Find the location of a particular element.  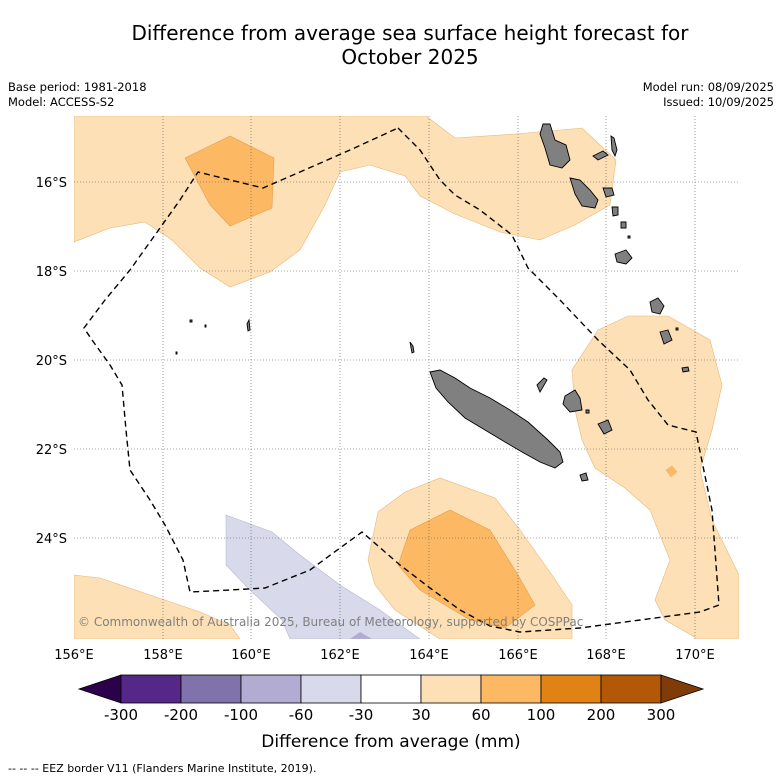

latitude-labels: 16°S 18°S 20°S 22°S 24°S is located at coordinates (51, 361).